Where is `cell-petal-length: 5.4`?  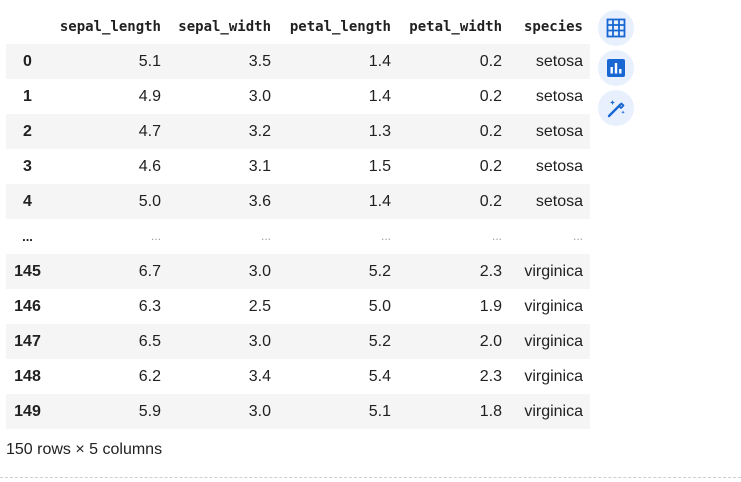 cell-petal-length: 5.4 is located at coordinates (379, 376).